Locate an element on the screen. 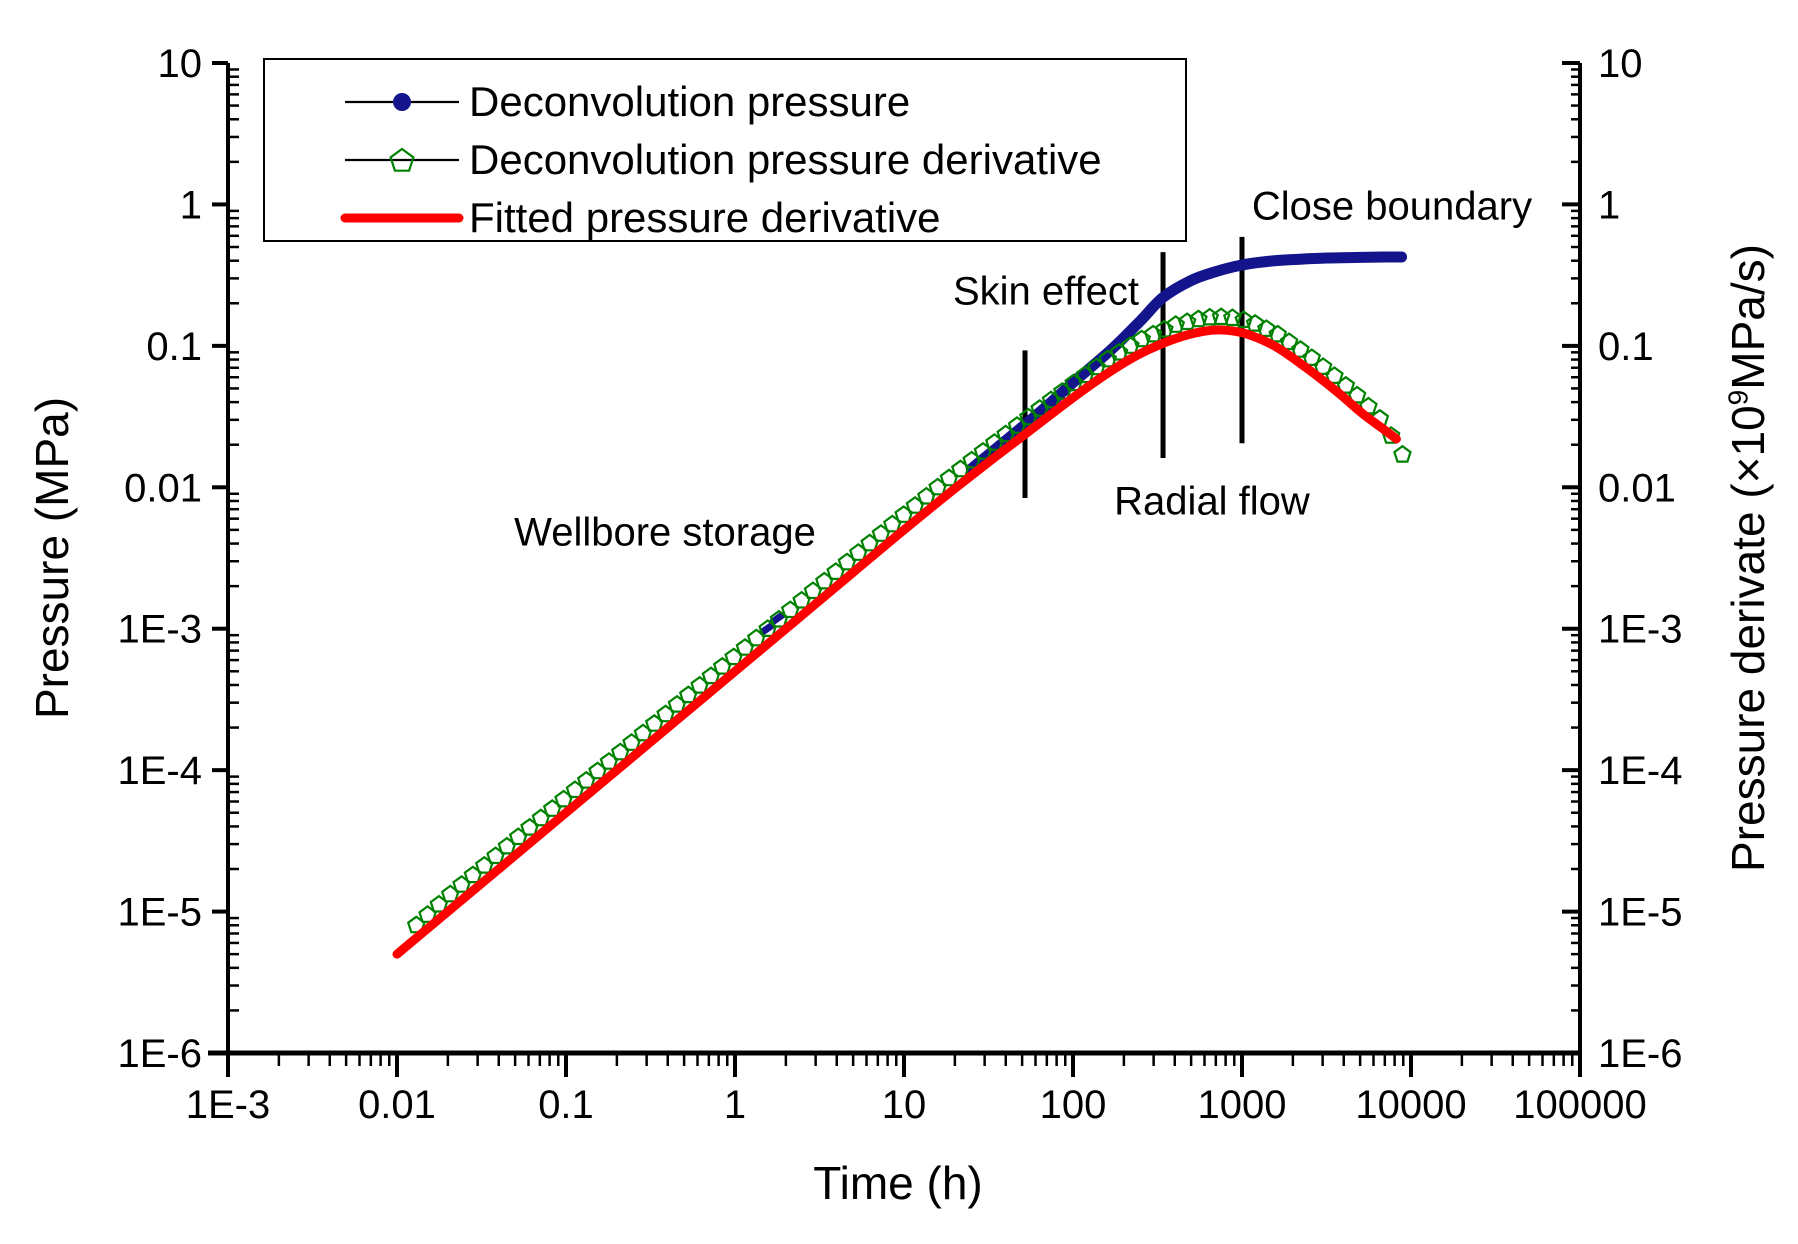 This screenshot has width=1798, height=1244. y-axis-title-right-pre: Pressure derivate (×10 is located at coordinates (1748, 638).